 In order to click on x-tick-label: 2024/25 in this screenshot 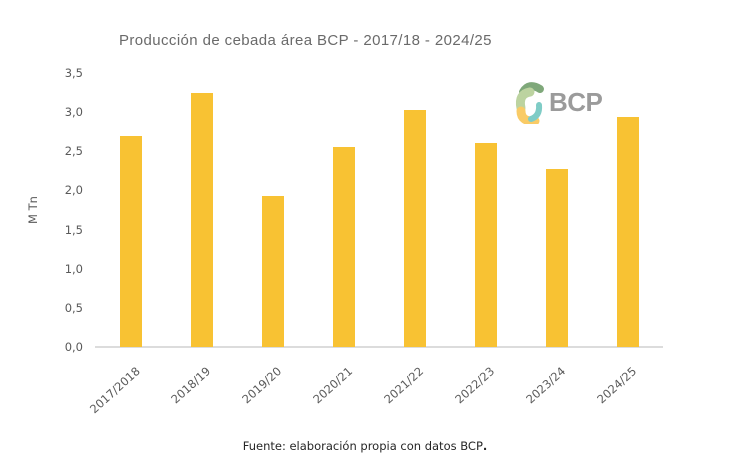, I will do `click(617, 385)`.